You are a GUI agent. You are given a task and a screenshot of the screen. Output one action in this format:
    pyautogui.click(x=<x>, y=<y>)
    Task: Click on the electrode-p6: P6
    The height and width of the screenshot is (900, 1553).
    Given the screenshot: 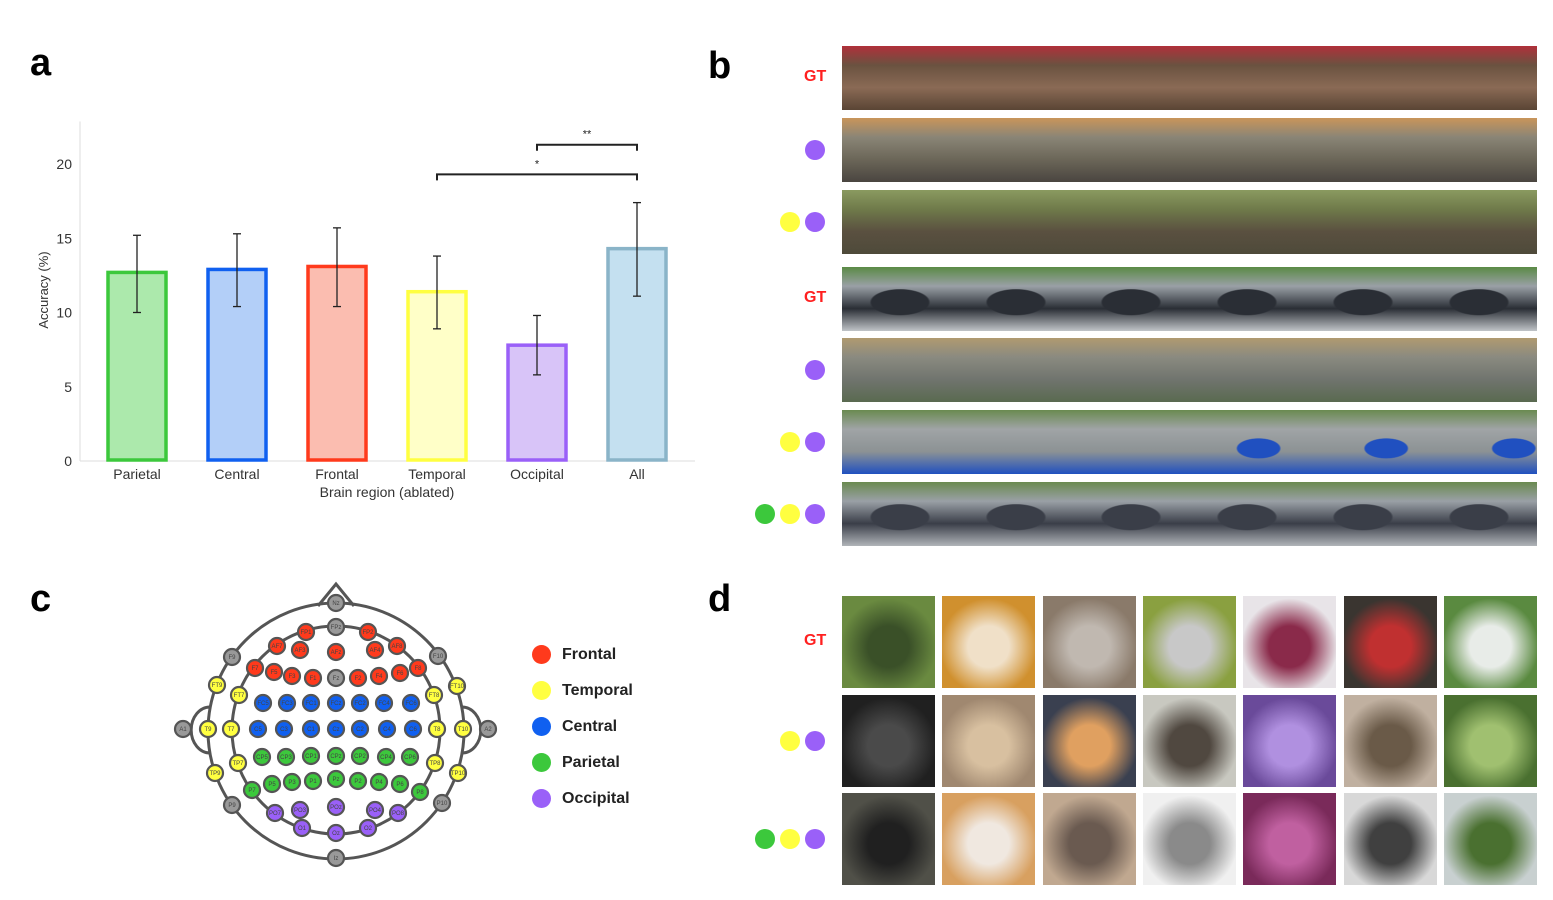 What is the action you would take?
    pyautogui.click(x=400, y=784)
    